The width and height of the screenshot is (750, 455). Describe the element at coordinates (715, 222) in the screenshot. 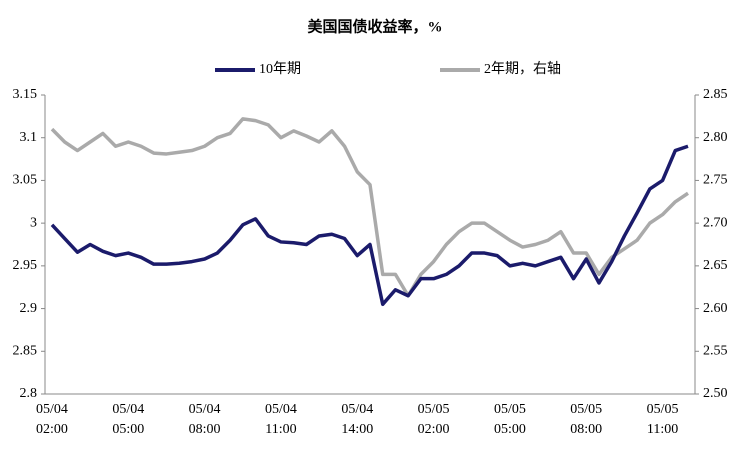

I see `y2-tick-label: 2.70` at that location.